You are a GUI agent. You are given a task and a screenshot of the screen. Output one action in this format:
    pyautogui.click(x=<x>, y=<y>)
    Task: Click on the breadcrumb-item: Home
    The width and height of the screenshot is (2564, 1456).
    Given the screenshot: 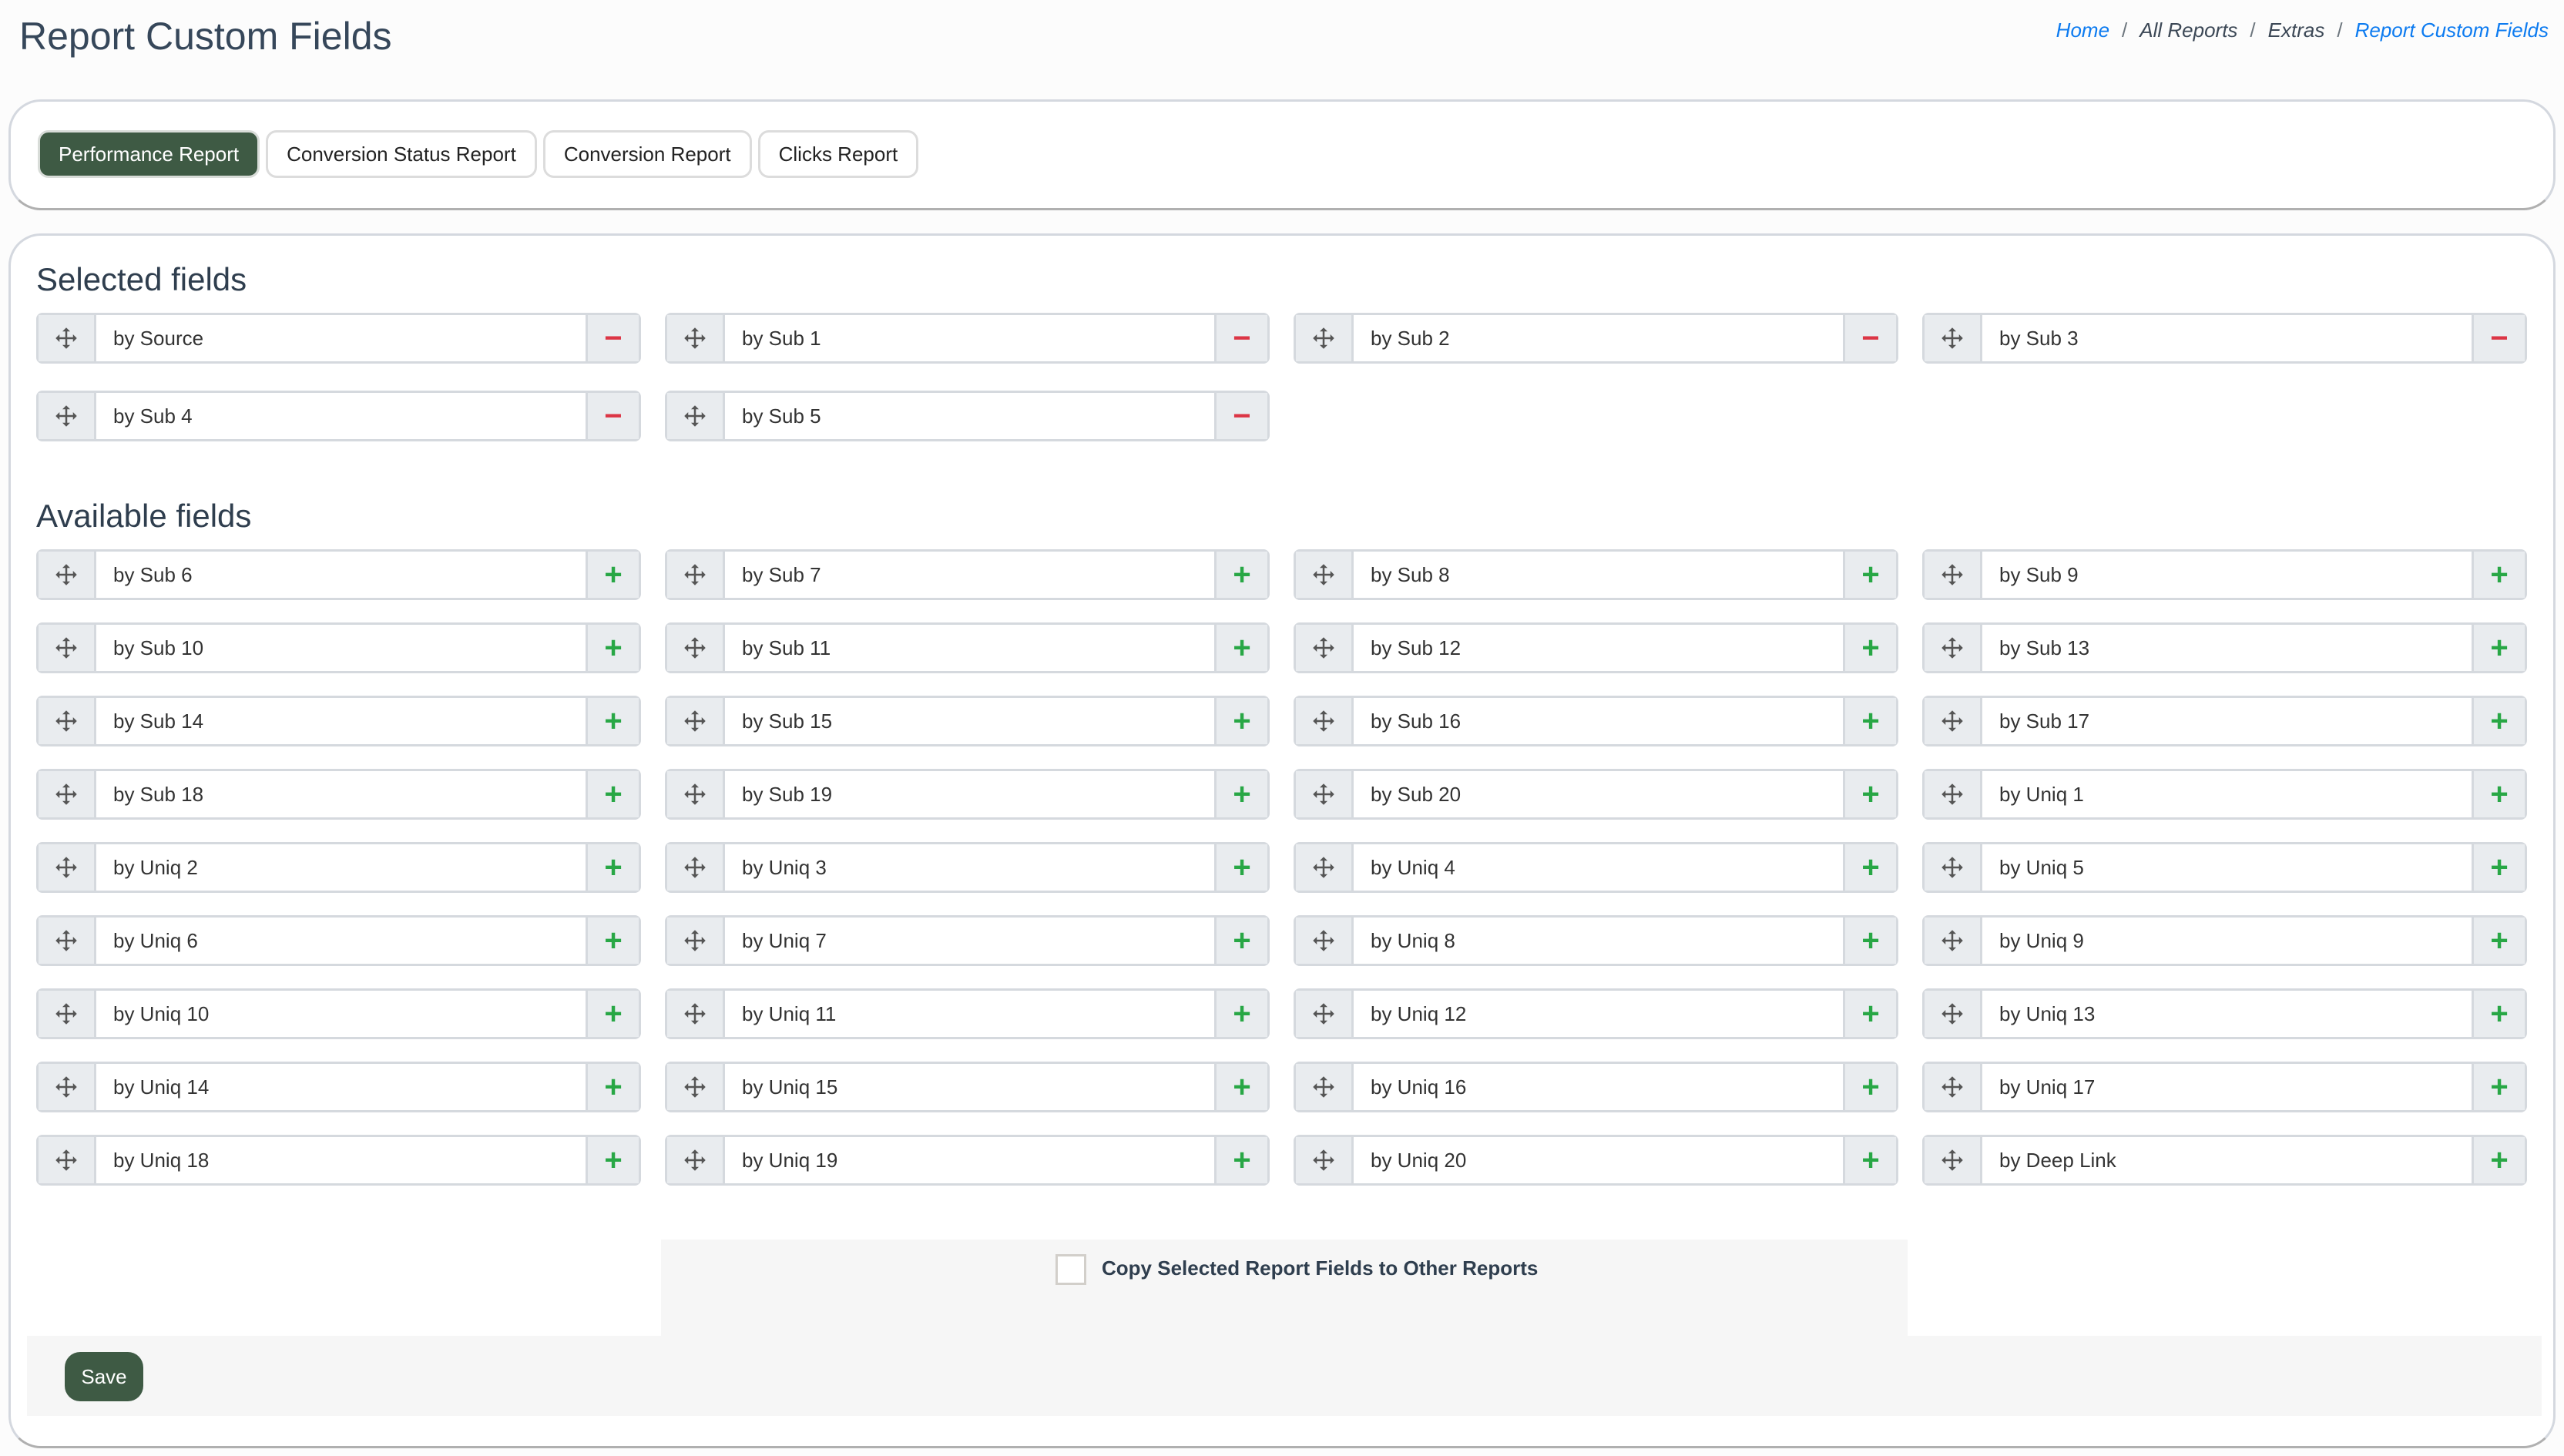 What is the action you would take?
    pyautogui.click(x=2083, y=30)
    